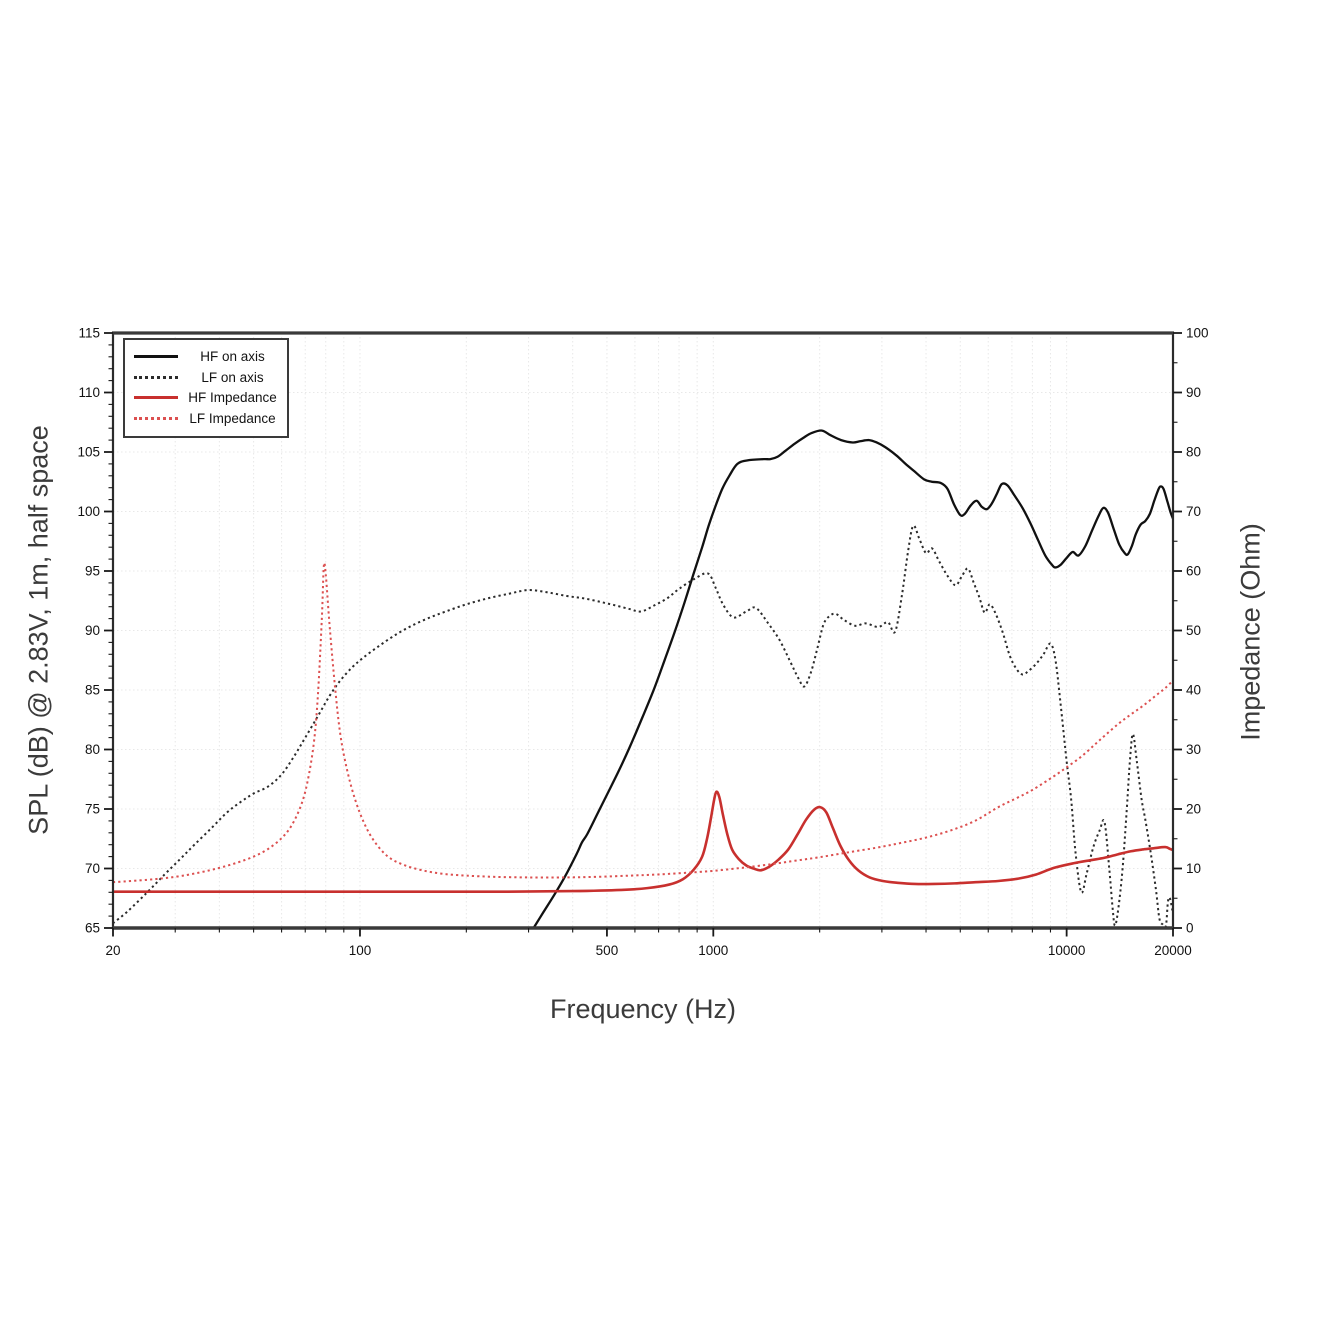  I want to click on y-axis-title-right: Impedance (Ohm), so click(1250, 632).